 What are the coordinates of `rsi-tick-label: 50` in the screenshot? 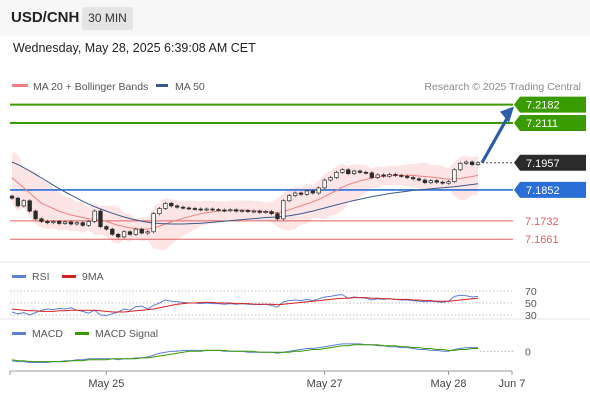 It's located at (531, 304).